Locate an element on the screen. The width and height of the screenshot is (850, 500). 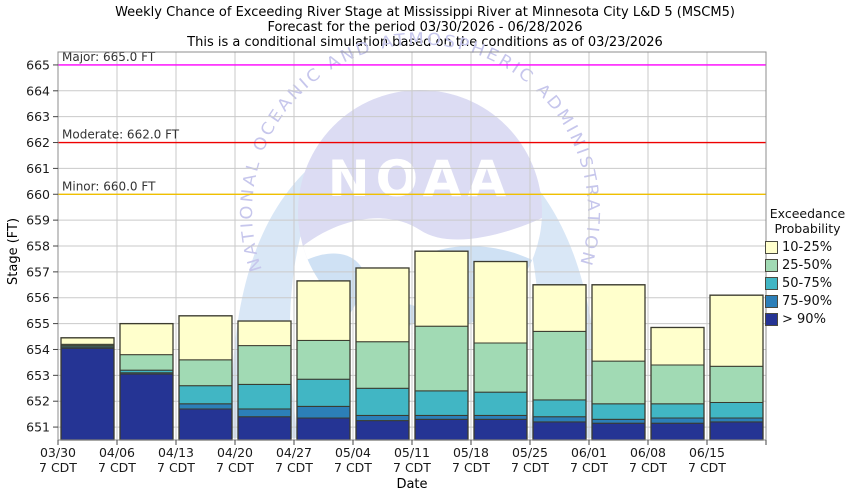
x-tick-label-date: 04/27 is located at coordinates (294, 452).